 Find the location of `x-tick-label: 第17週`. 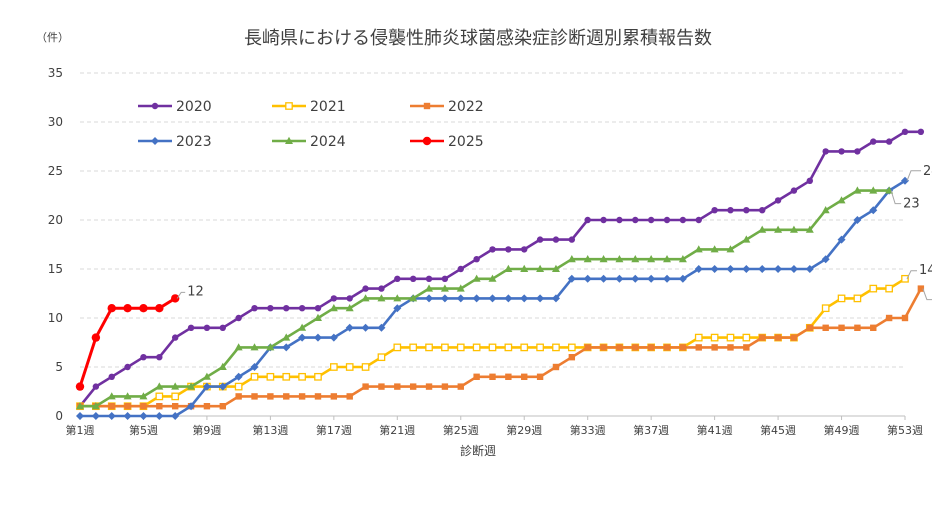

x-tick-label: 第17週 is located at coordinates (334, 430).